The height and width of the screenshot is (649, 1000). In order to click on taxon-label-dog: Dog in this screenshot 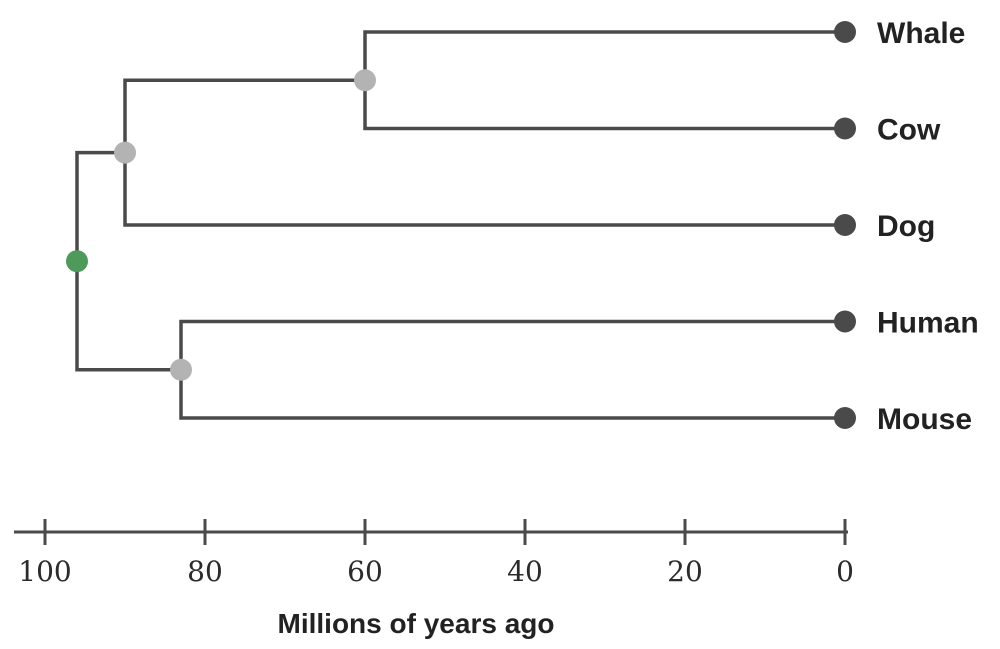, I will do `click(906, 226)`.